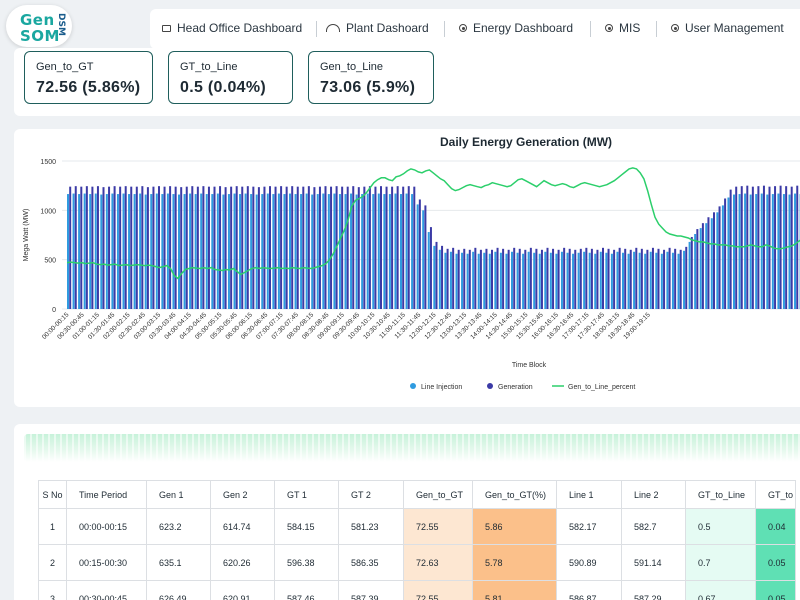  Describe the element at coordinates (441, 387) in the screenshot. I see `legend-label-line-injection: Line Injection` at that location.